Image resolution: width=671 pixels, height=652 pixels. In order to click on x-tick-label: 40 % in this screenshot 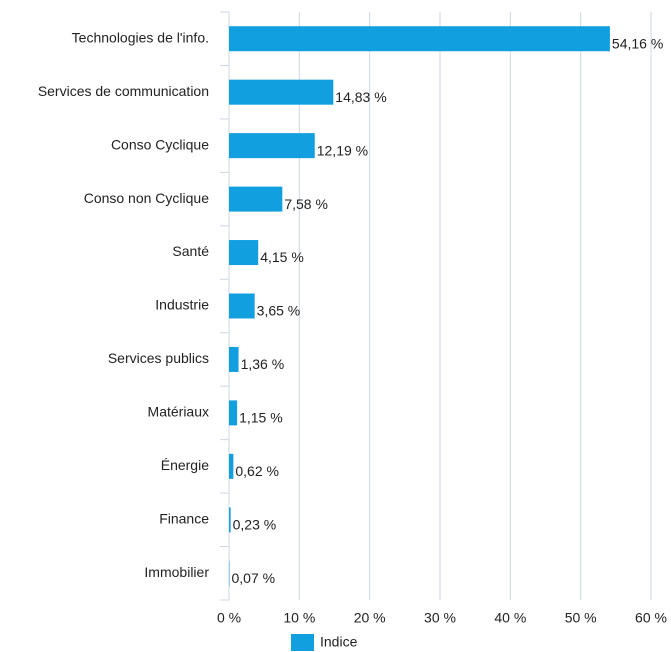, I will do `click(510, 618)`.